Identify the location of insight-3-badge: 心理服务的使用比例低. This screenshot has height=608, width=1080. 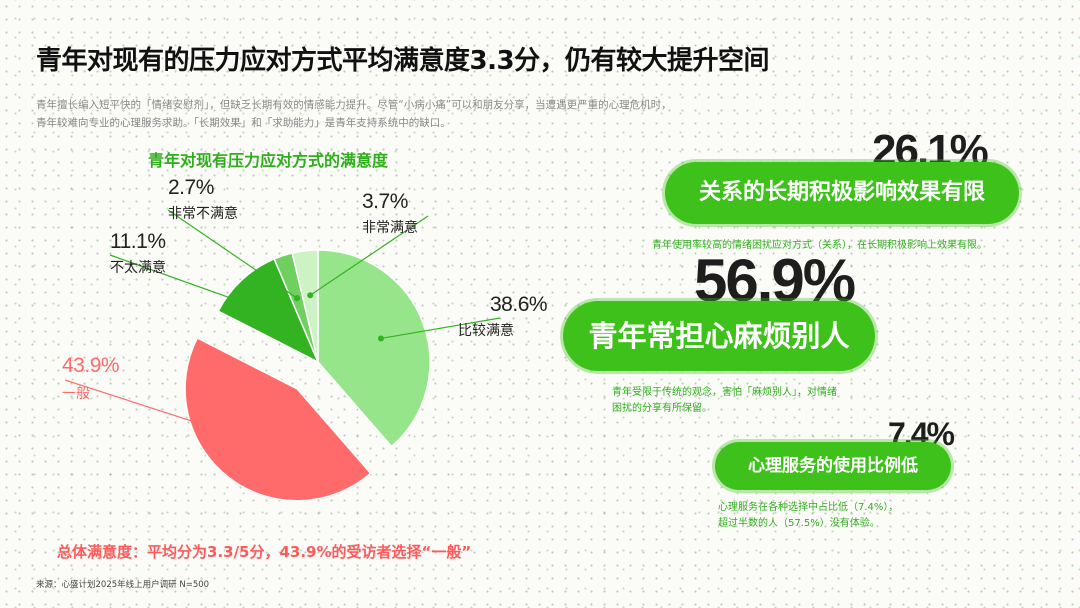
(833, 466).